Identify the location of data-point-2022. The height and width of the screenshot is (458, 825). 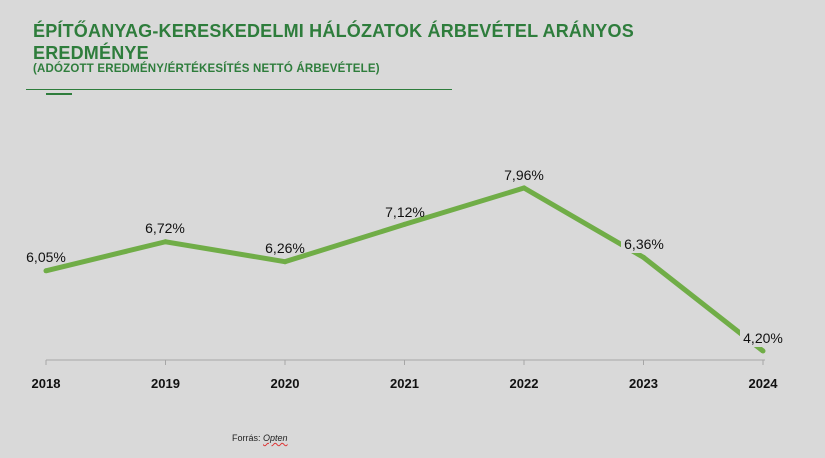
(524, 188).